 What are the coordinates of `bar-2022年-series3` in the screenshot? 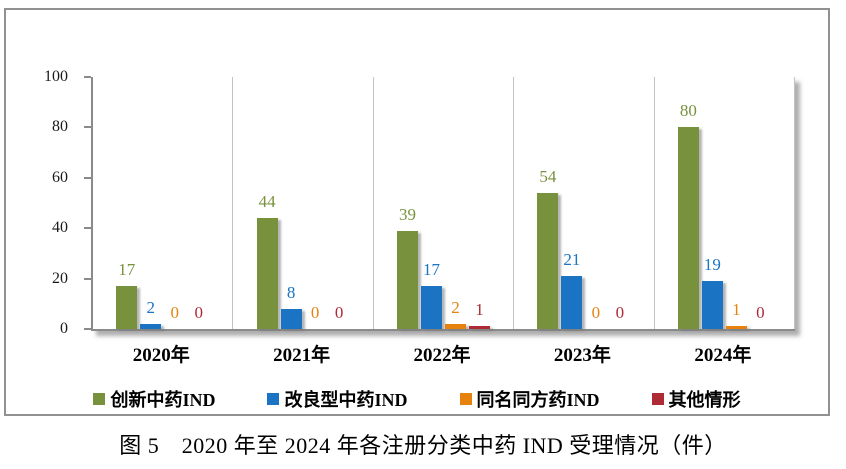 It's located at (456, 326).